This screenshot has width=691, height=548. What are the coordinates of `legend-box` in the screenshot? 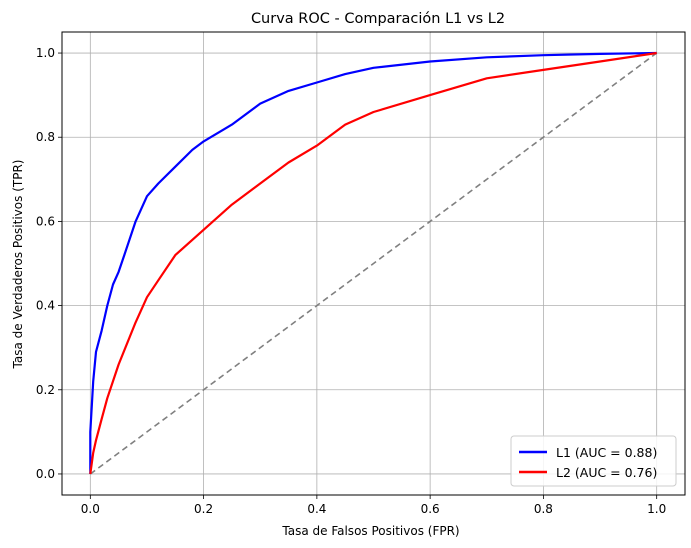 It's located at (593, 461).